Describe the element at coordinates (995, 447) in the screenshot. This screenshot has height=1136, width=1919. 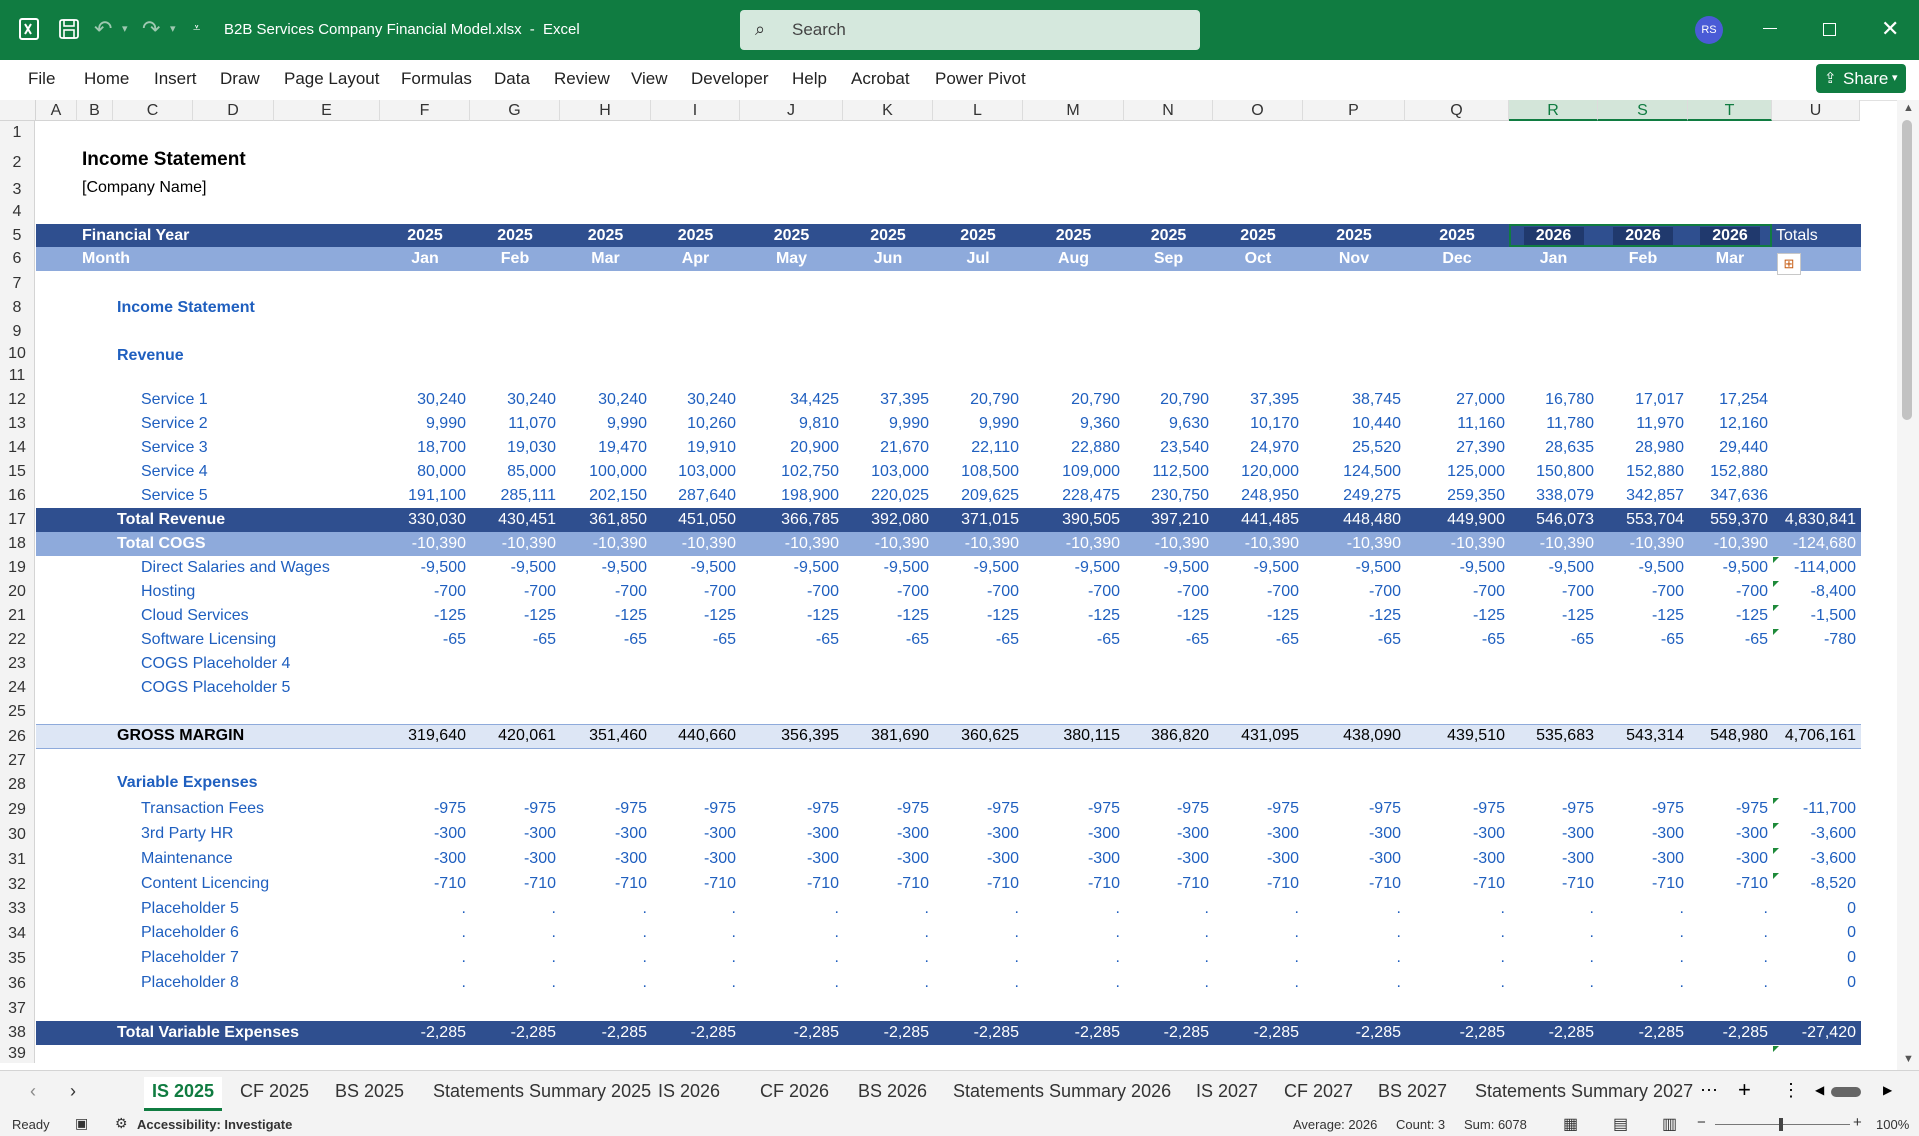
I see `value-cell: 22,110` at that location.